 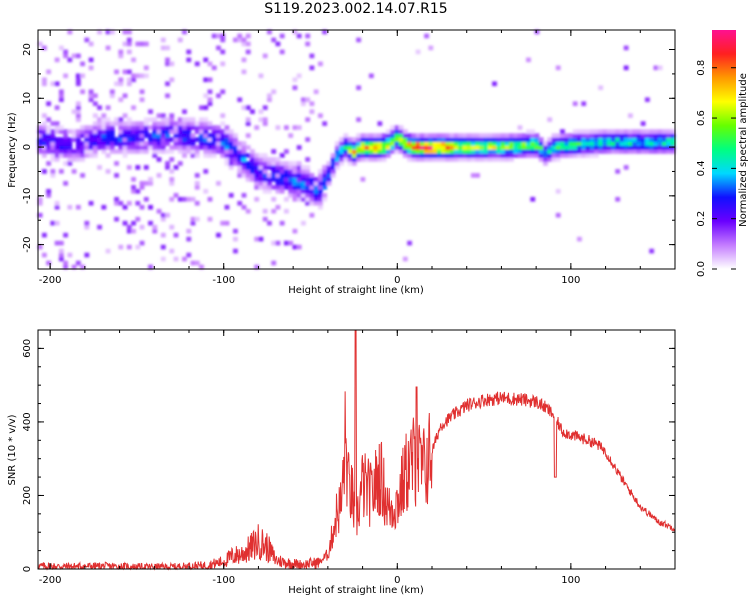 What do you see at coordinates (356, 590) in the screenshot?
I see `snr-xlabel: Height of straight line (km)` at bounding box center [356, 590].